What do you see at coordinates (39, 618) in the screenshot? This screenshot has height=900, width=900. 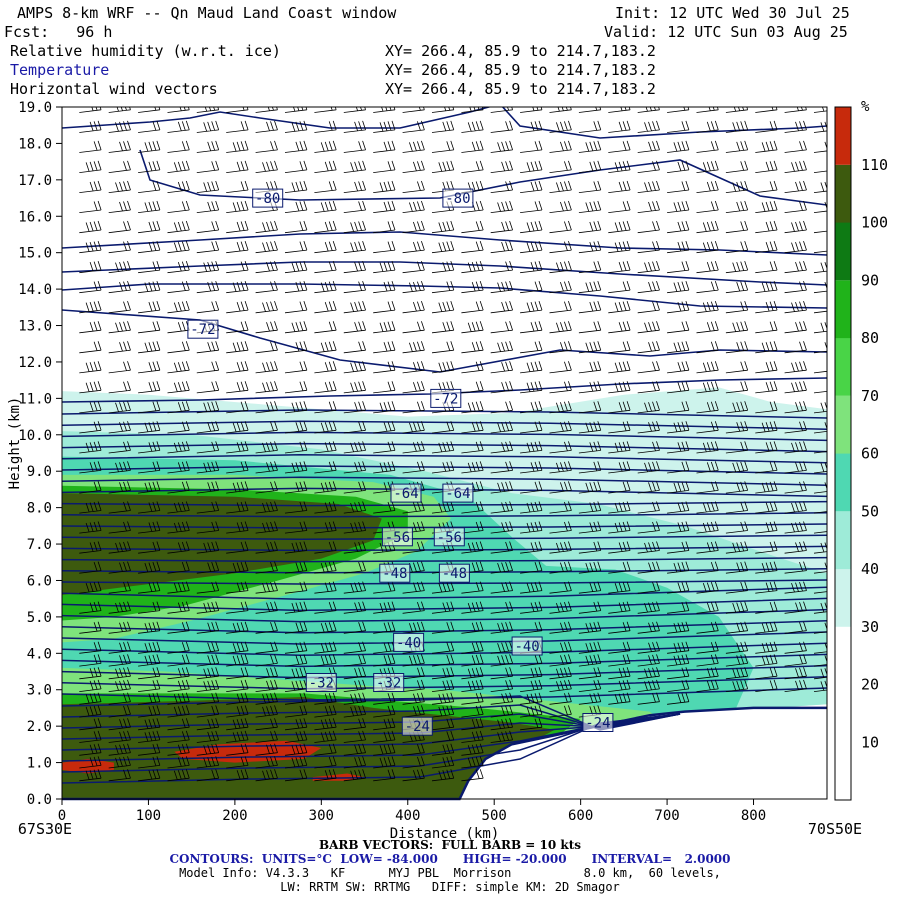 I see `y-tick-label: 5.0` at bounding box center [39, 618].